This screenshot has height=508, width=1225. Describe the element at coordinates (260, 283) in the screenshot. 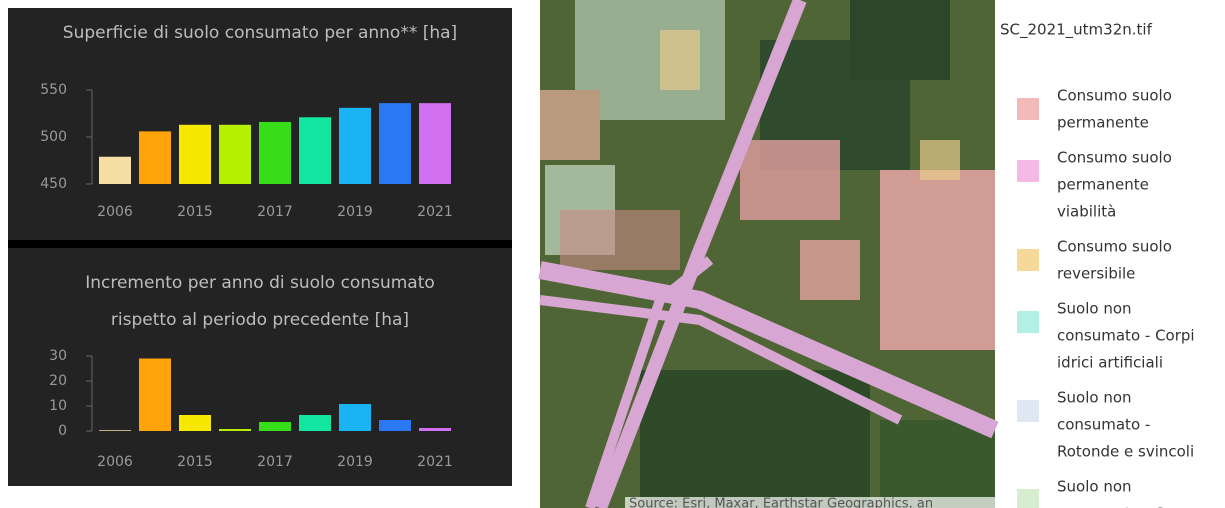

I see `chart-title: Incremento per anno di suolo consumato` at that location.